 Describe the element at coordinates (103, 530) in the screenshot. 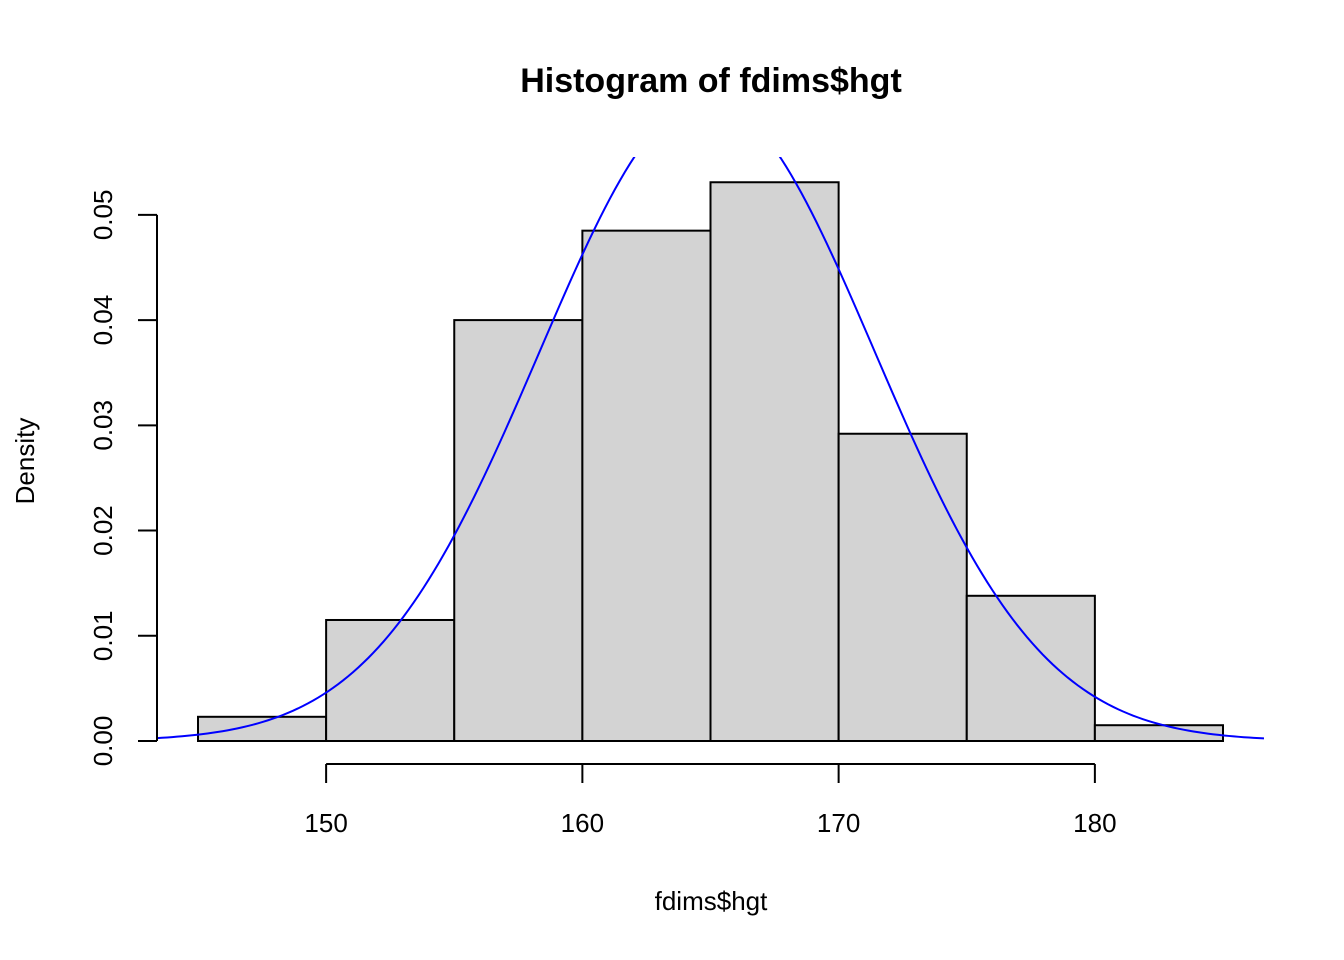

I see `y-tick-label-2: 0.02` at that location.